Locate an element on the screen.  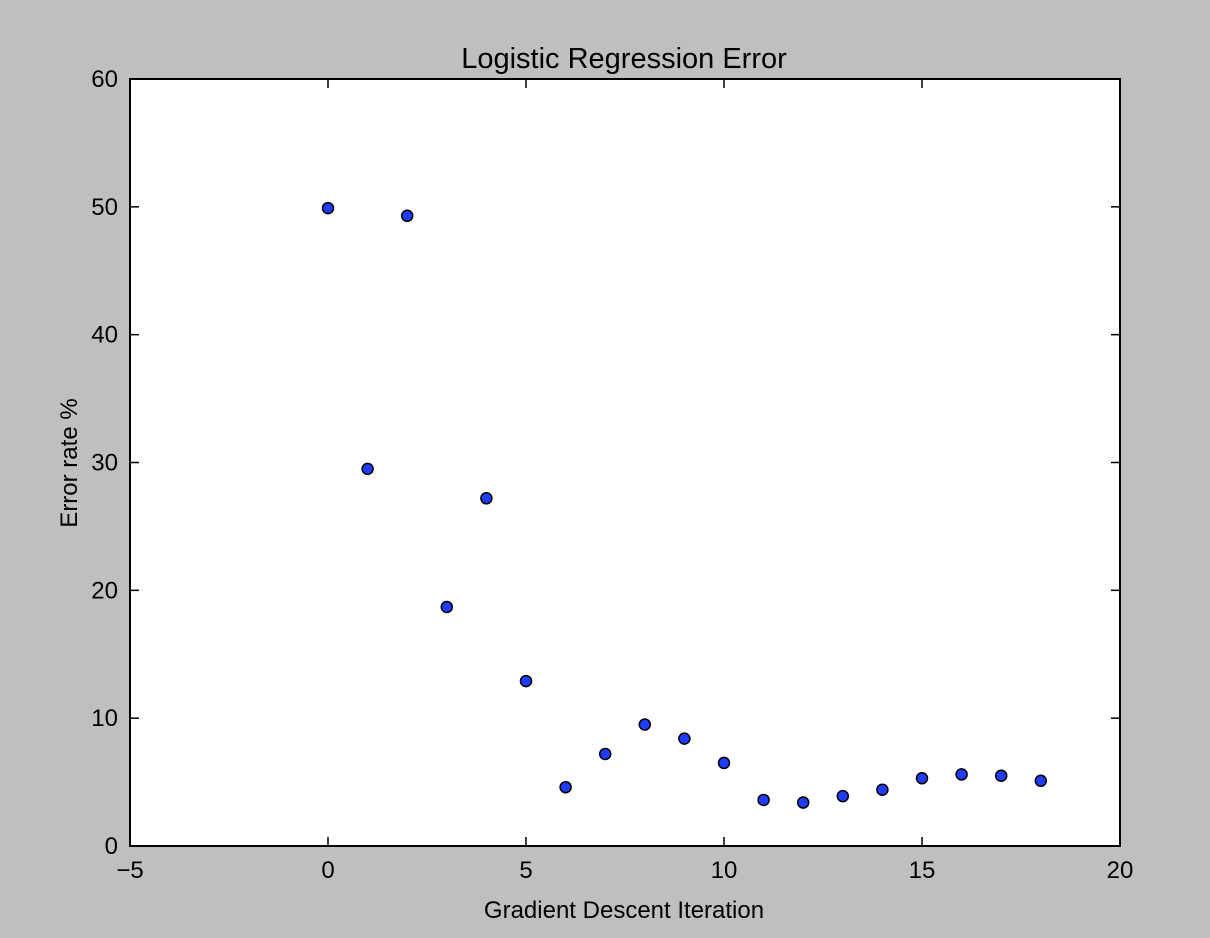
x-axis-title: Gradient Descent Iteration is located at coordinates (624, 910).